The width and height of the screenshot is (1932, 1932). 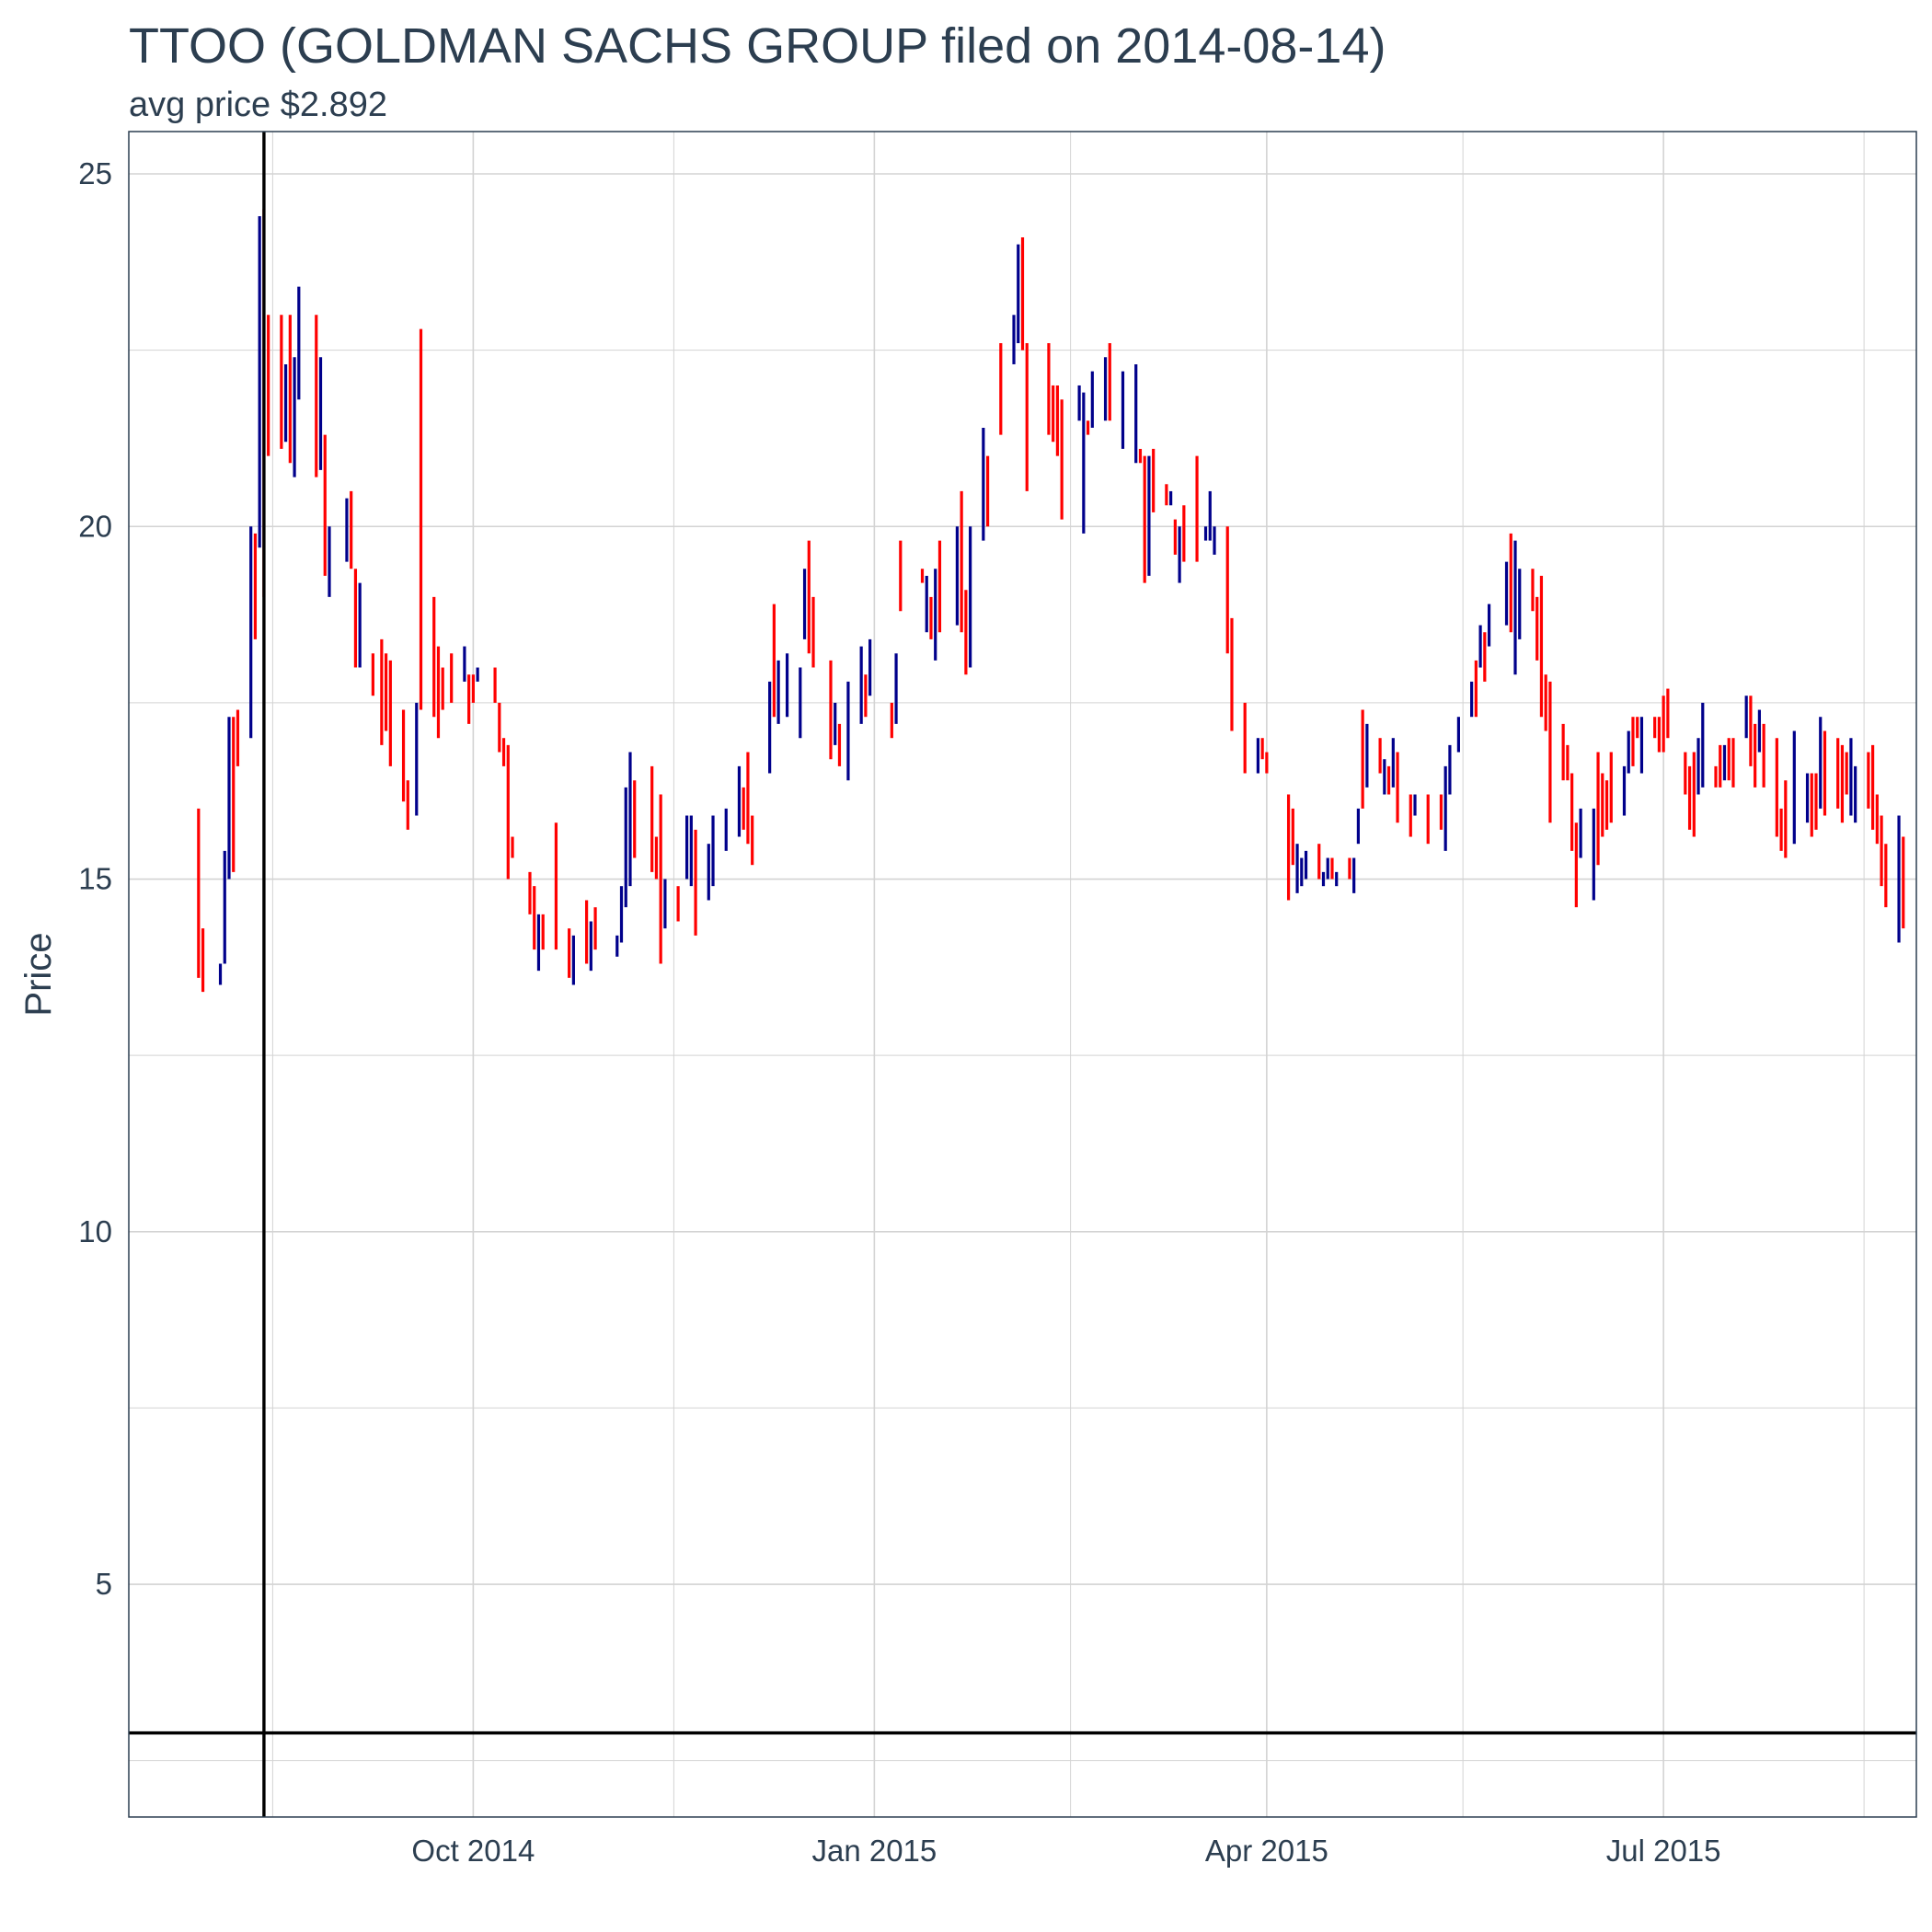 I want to click on y-tick-label: 25, so click(x=95, y=173).